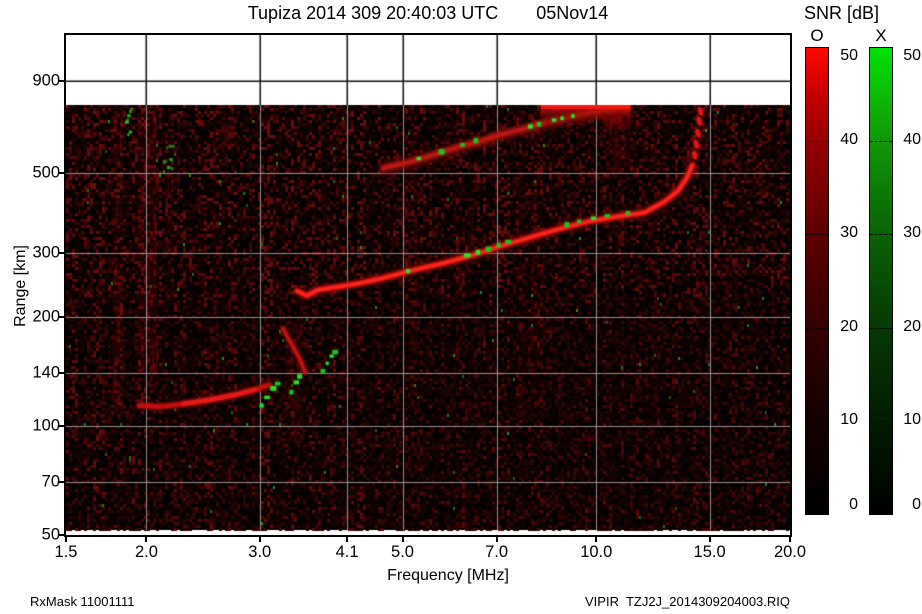  I want to click on colorbar-o-tick-label: 30, so click(849, 233).